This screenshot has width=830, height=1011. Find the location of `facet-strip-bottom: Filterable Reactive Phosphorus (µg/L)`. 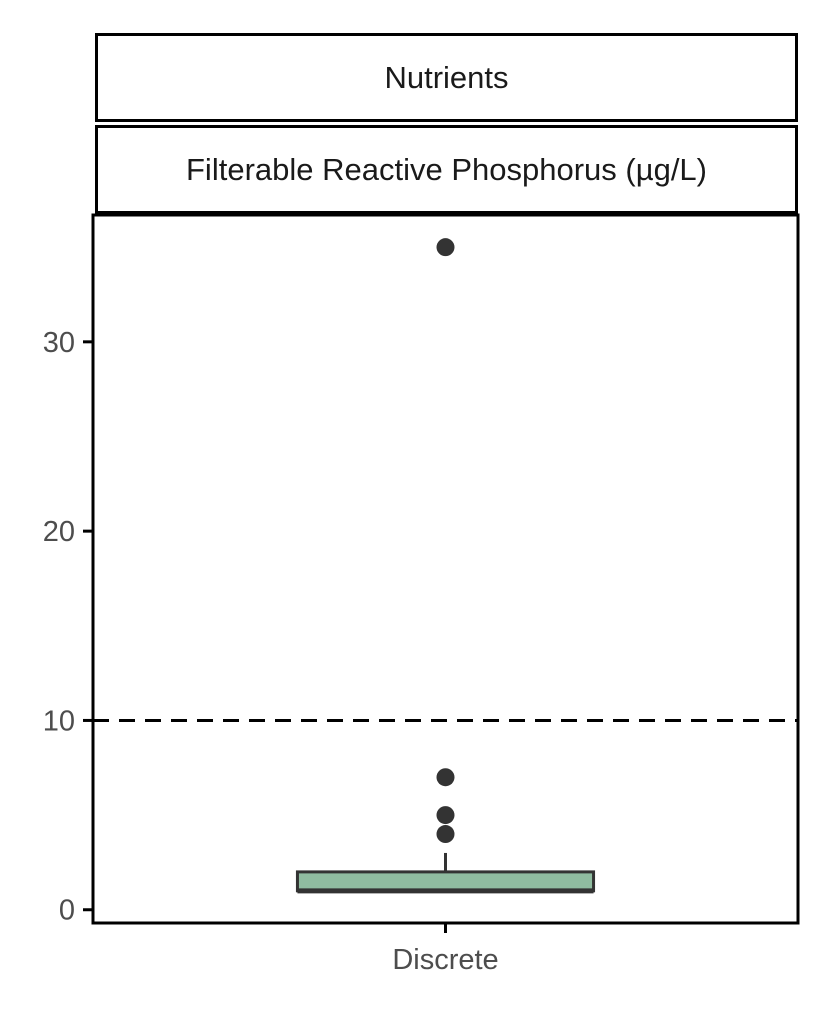

facet-strip-bottom: Filterable Reactive Phosphorus (µg/L) is located at coordinates (446, 169).